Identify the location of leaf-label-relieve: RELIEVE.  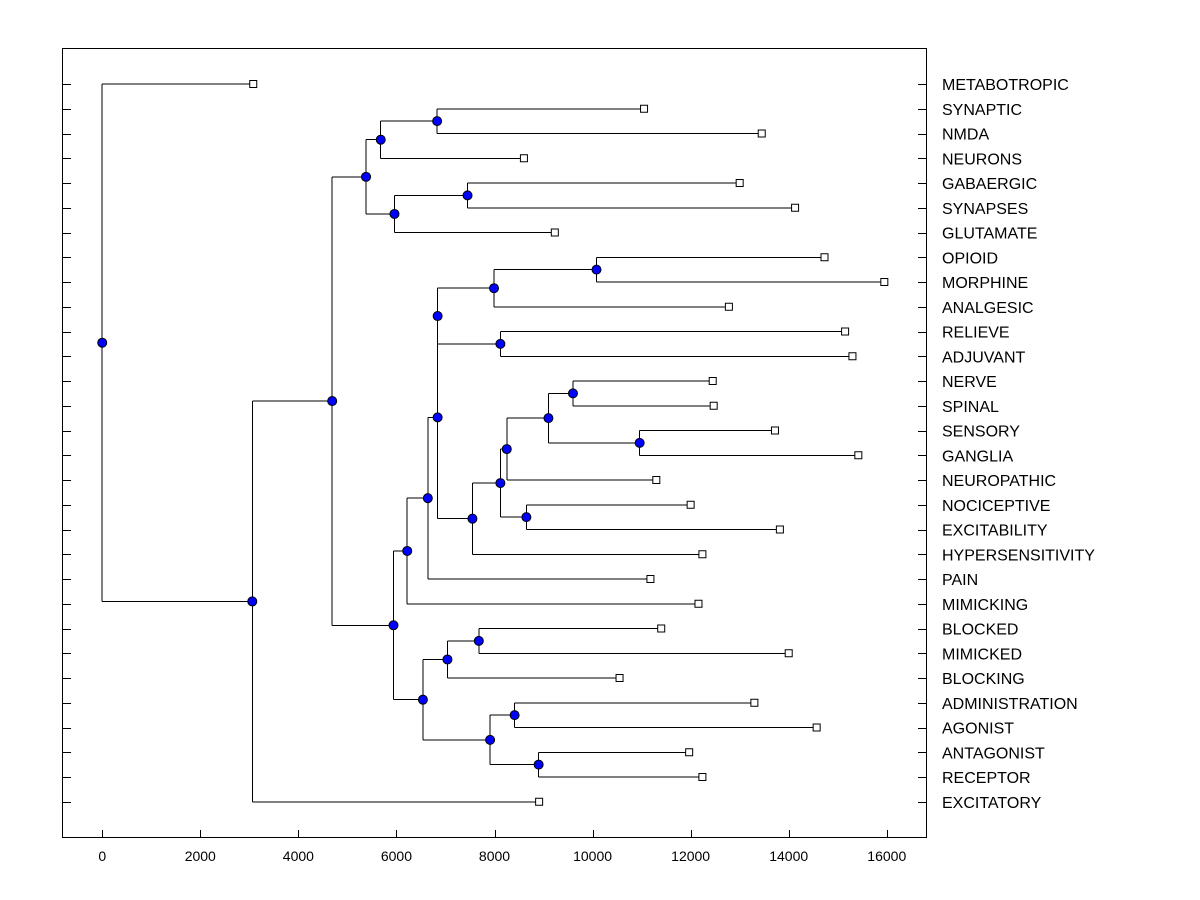
(976, 333).